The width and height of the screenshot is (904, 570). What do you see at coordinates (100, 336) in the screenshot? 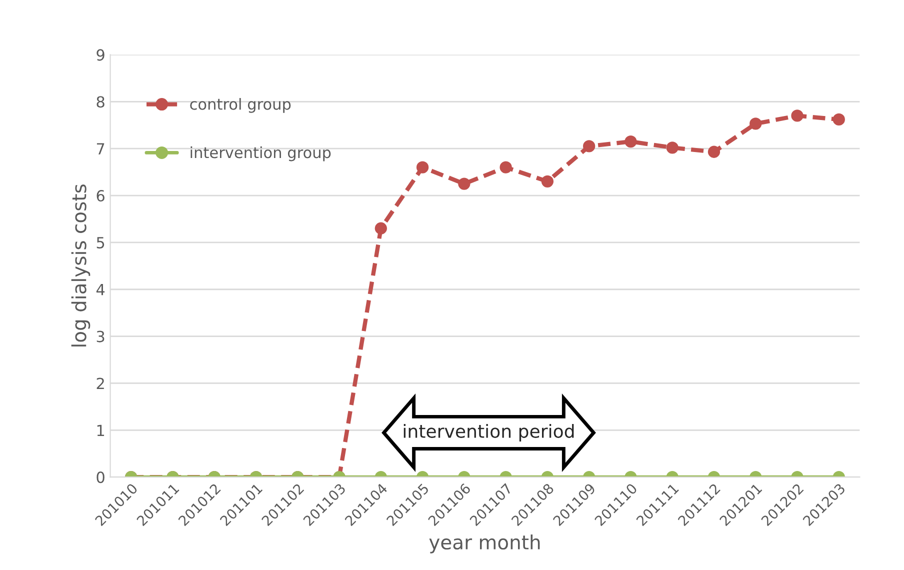
I see `y-tick-label: 3` at bounding box center [100, 336].